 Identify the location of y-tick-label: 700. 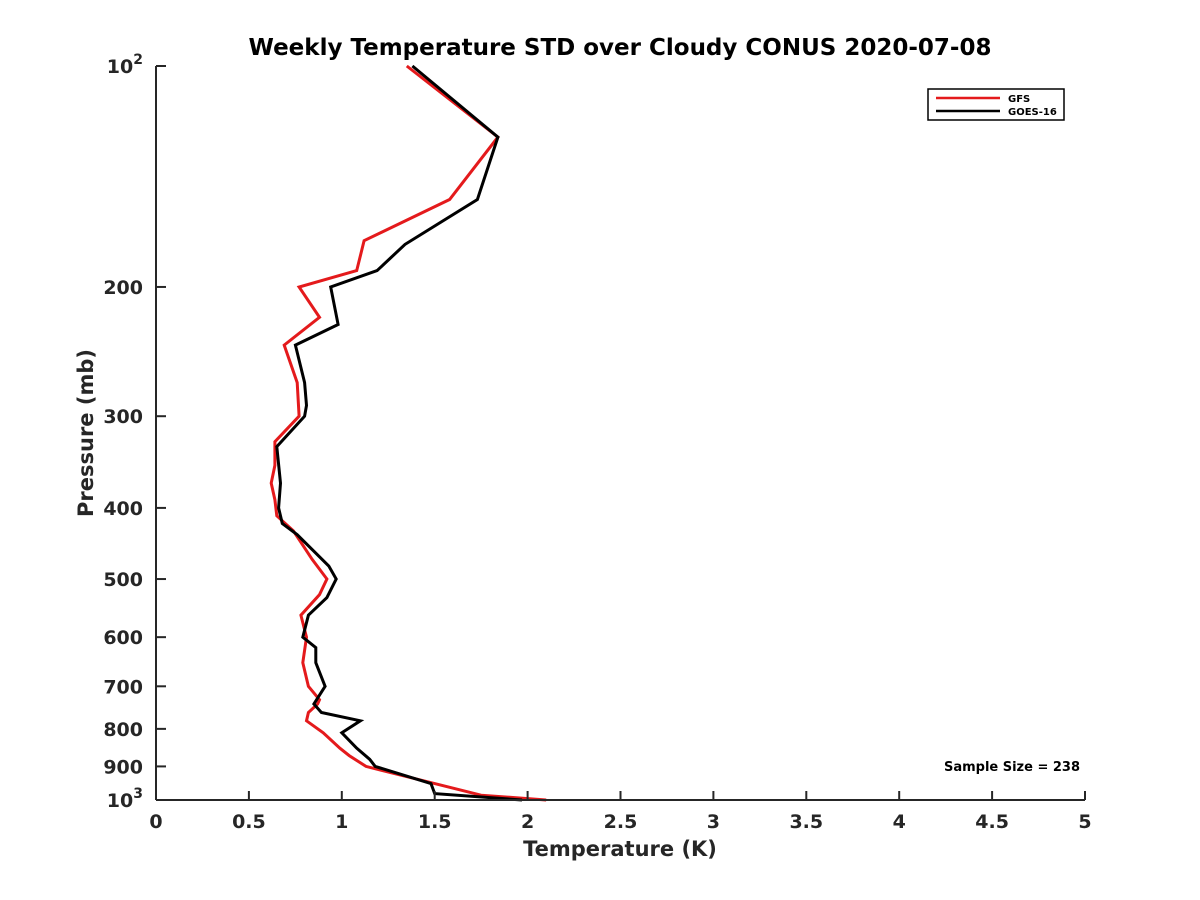
(123, 687).